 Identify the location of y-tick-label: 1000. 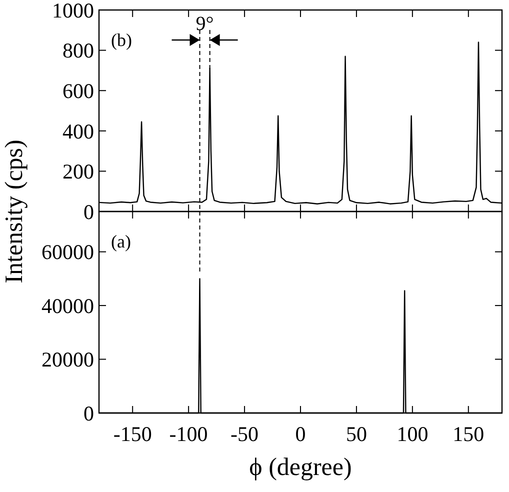
(73, 11).